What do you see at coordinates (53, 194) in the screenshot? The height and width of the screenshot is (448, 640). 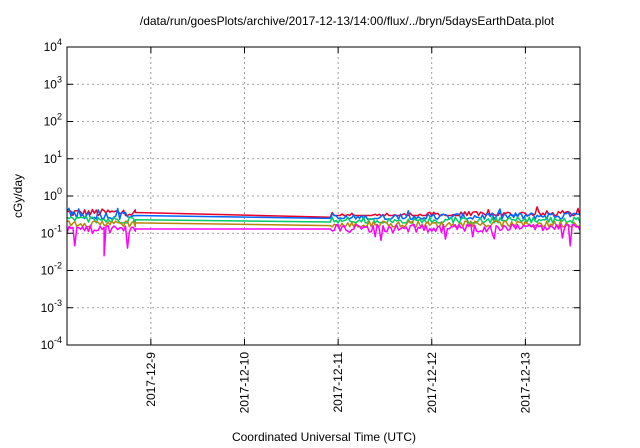 I see `y-tick-label: 10⁰` at bounding box center [53, 194].